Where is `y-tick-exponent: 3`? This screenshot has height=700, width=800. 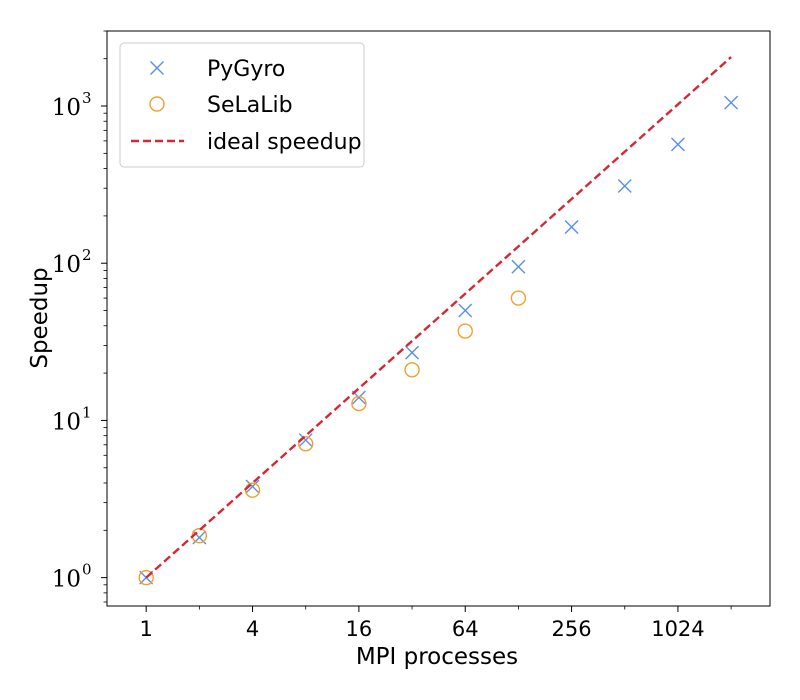
y-tick-exponent: 3 is located at coordinates (87, 98).